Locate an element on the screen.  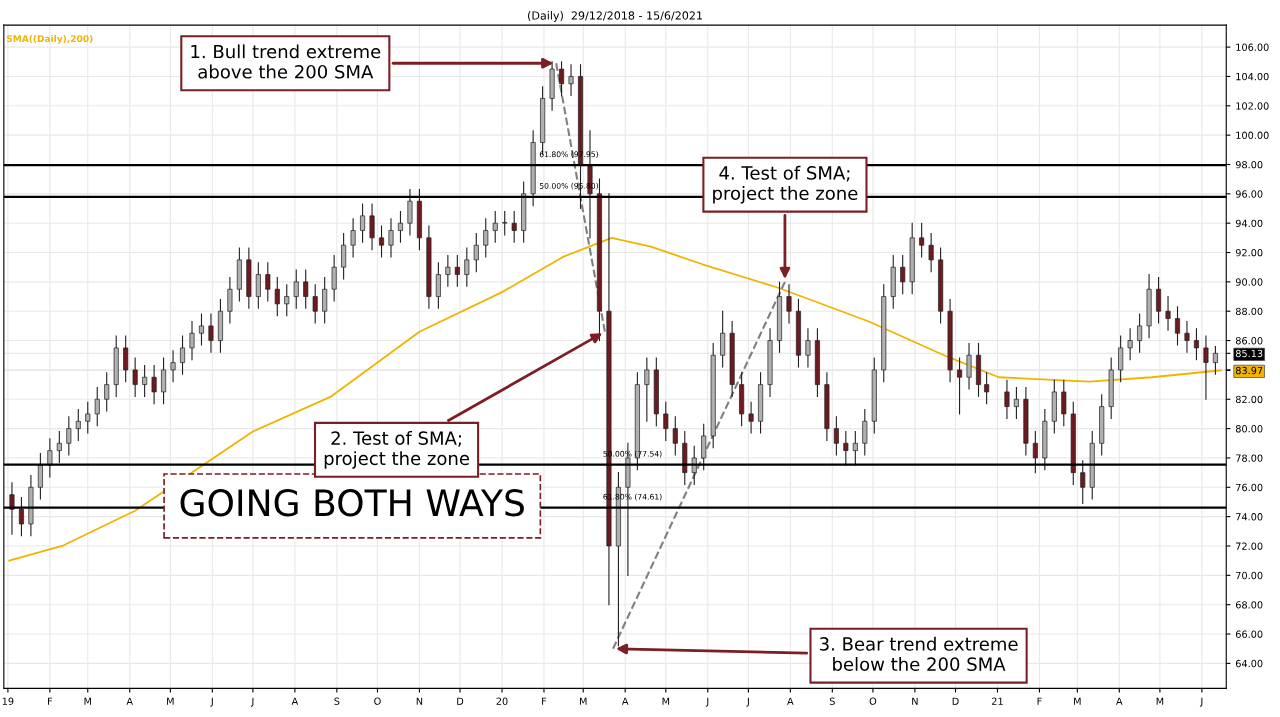
annotation: 2. Test of SMA; project the zone is located at coordinates (397, 449).